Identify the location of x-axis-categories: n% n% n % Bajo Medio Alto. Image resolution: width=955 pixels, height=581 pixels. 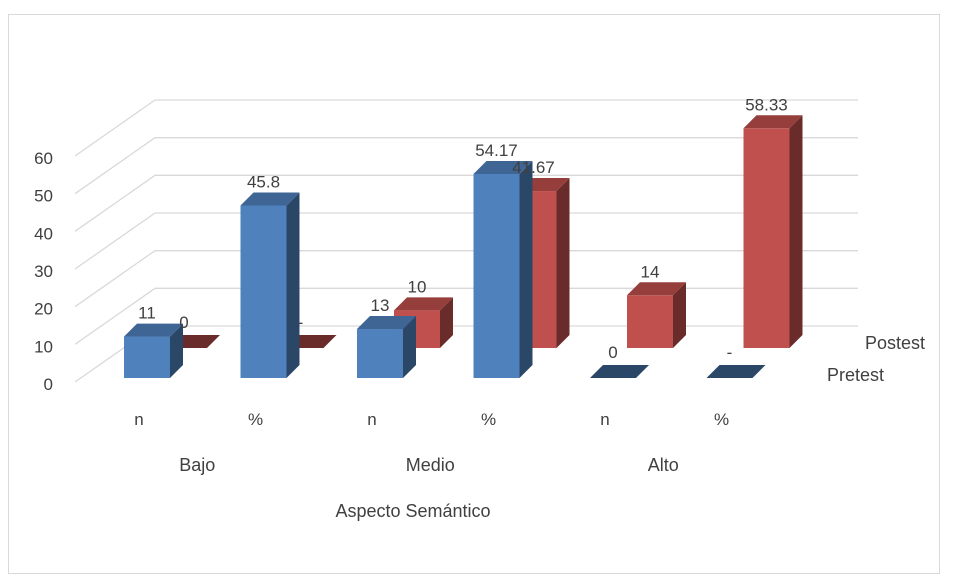
(431, 442).